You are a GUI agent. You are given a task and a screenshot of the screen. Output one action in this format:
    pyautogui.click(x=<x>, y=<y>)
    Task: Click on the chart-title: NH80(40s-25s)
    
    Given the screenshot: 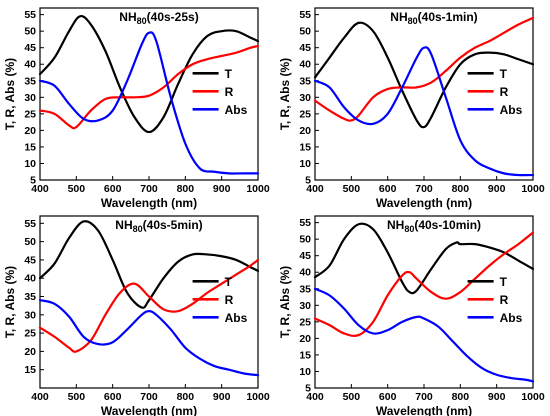 What is the action you would take?
    pyautogui.click(x=158, y=18)
    